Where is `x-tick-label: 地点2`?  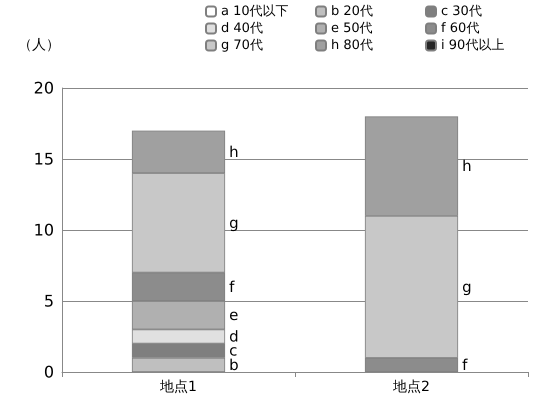 x-tick-label: 地点2 is located at coordinates (411, 387).